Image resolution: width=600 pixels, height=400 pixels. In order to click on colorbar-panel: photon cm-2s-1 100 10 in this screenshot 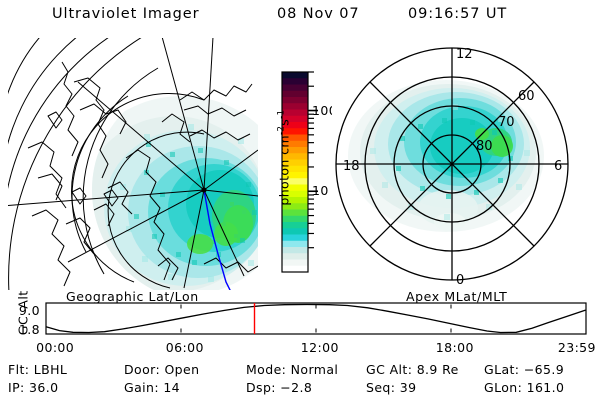, I will do `click(299, 176)`.